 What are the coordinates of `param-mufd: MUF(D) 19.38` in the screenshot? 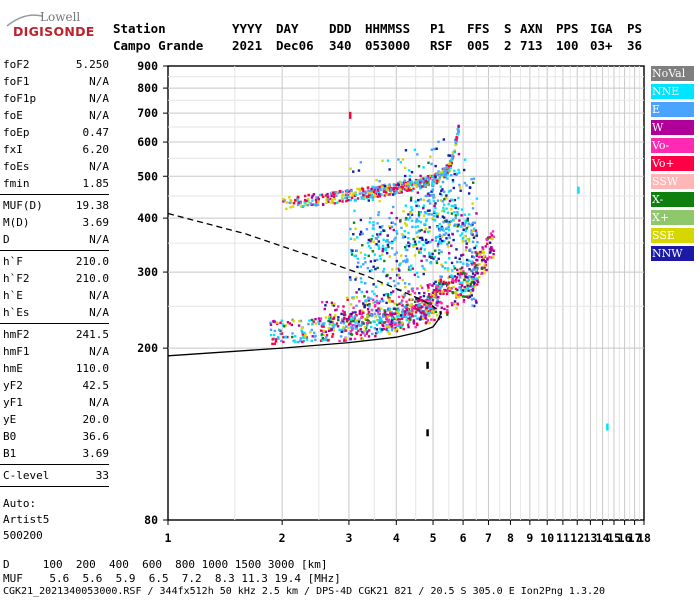 It's located at (56, 206).